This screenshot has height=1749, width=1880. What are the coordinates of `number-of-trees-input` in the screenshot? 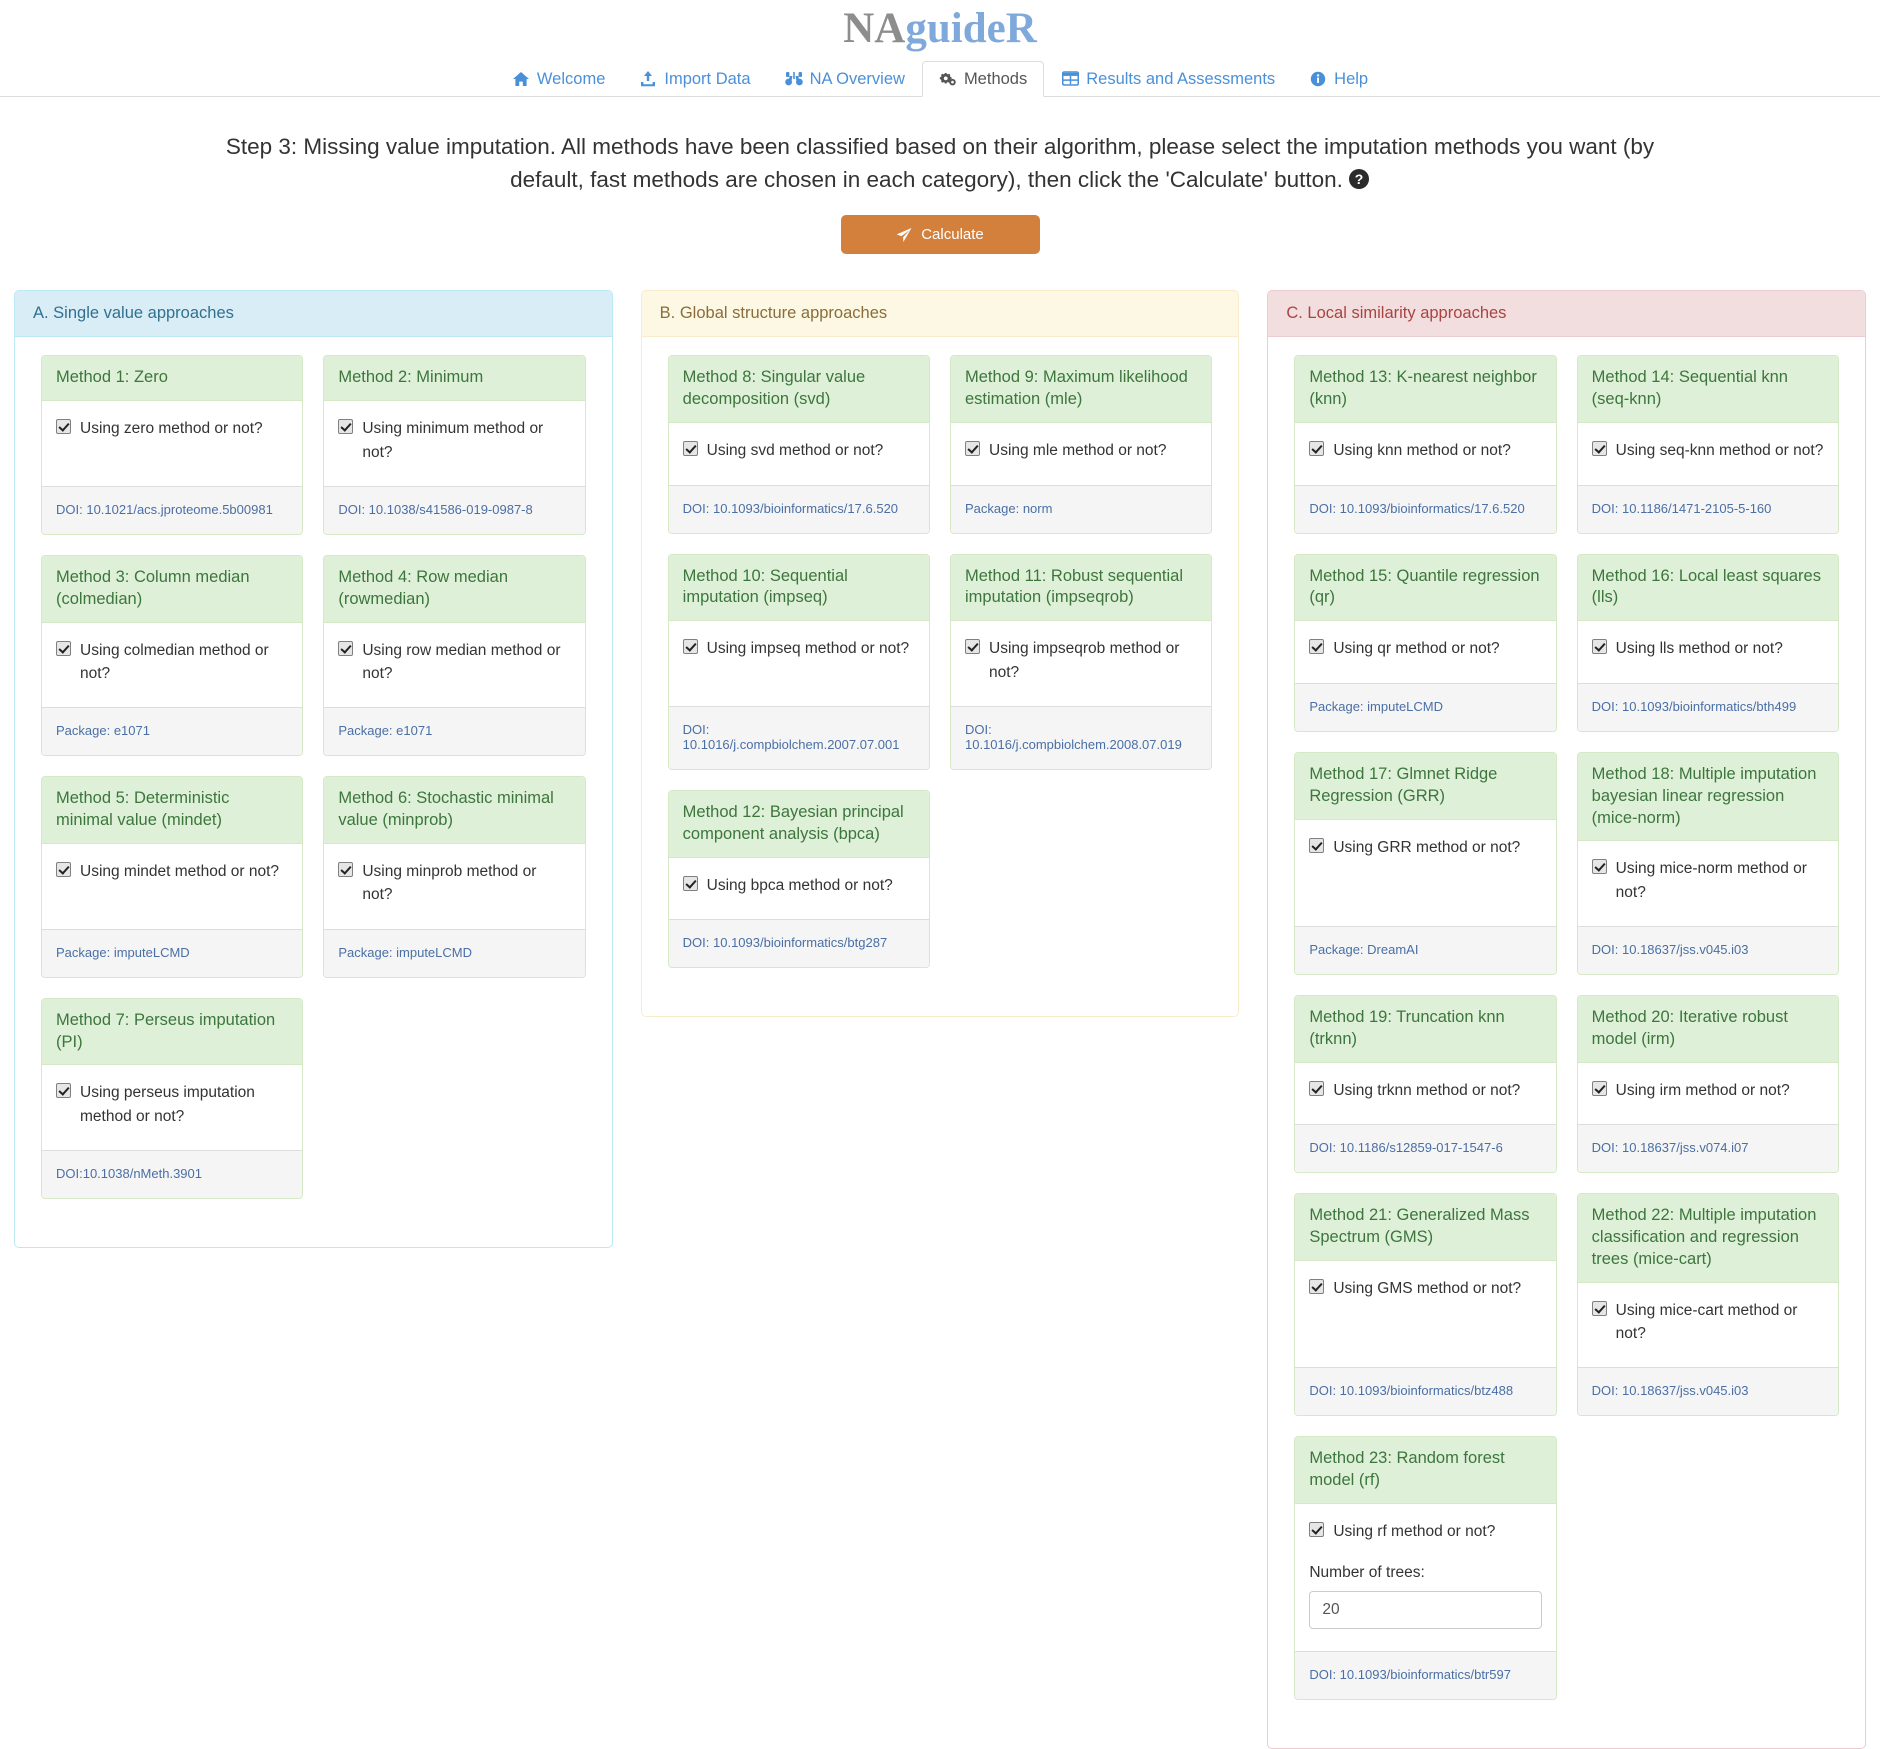 It's located at (1425, 1609).